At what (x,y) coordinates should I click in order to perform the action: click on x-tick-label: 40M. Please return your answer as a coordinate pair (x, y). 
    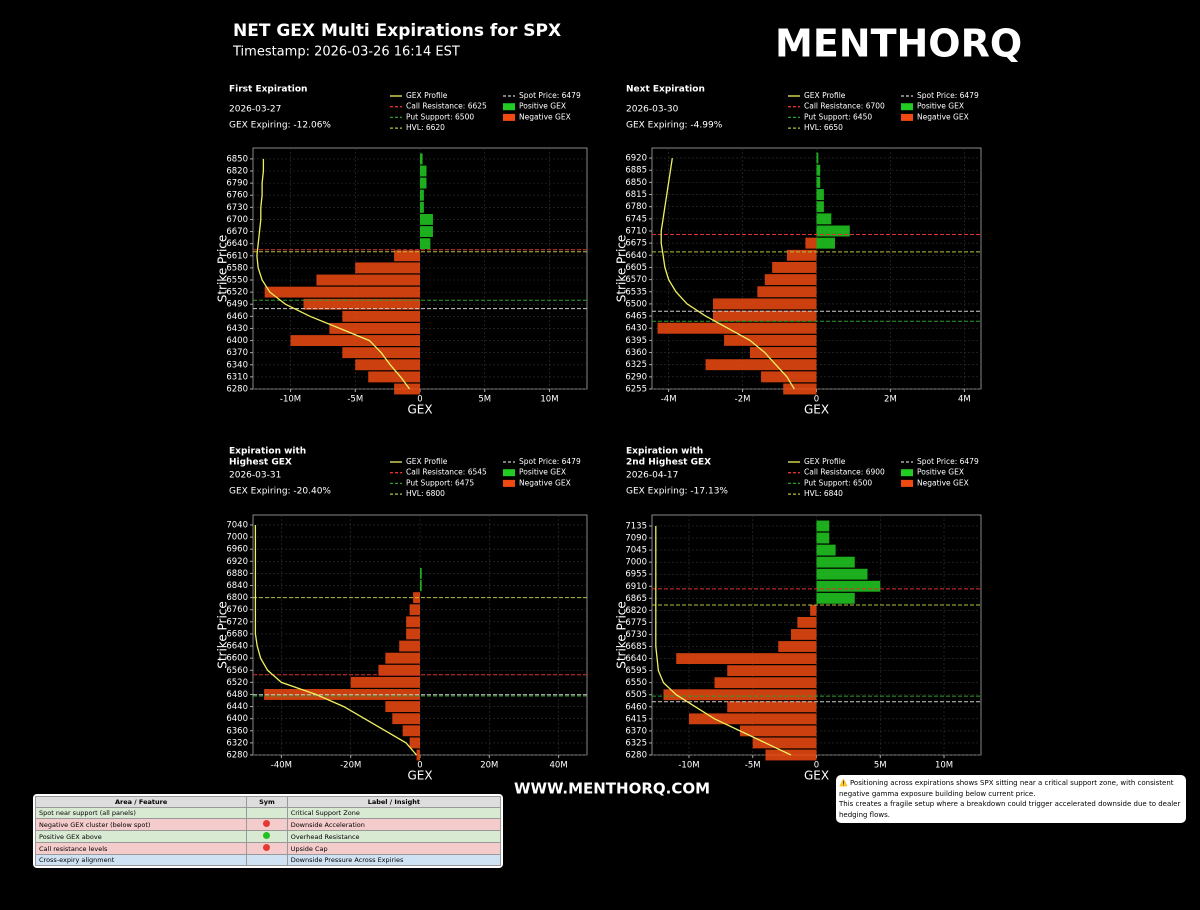
    Looking at the image, I should click on (559, 766).